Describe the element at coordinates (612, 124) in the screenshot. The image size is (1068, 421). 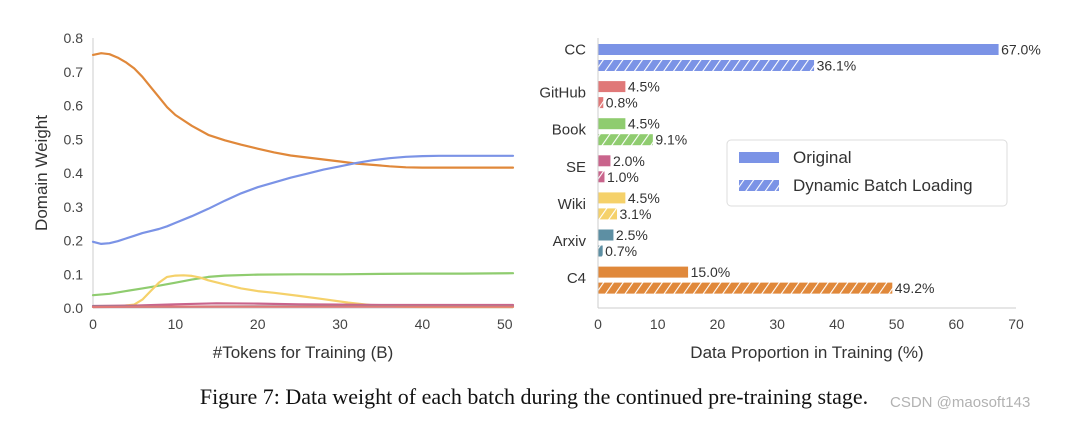
I see `bar-book-original` at that location.